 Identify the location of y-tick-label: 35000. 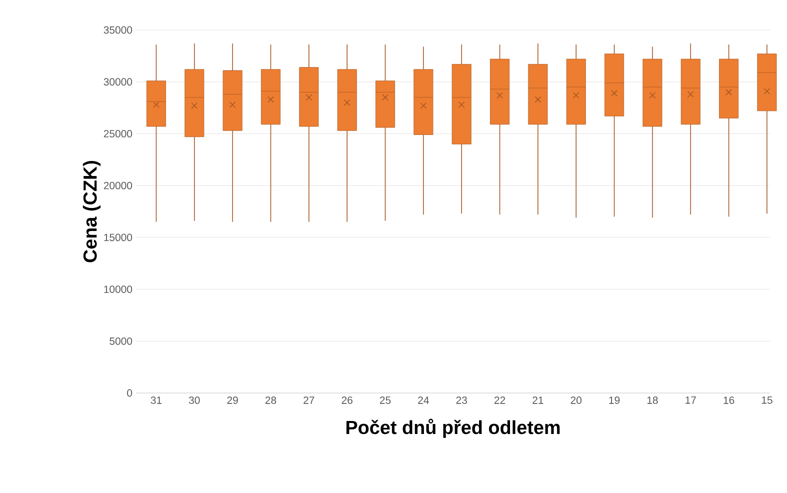
(118, 30).